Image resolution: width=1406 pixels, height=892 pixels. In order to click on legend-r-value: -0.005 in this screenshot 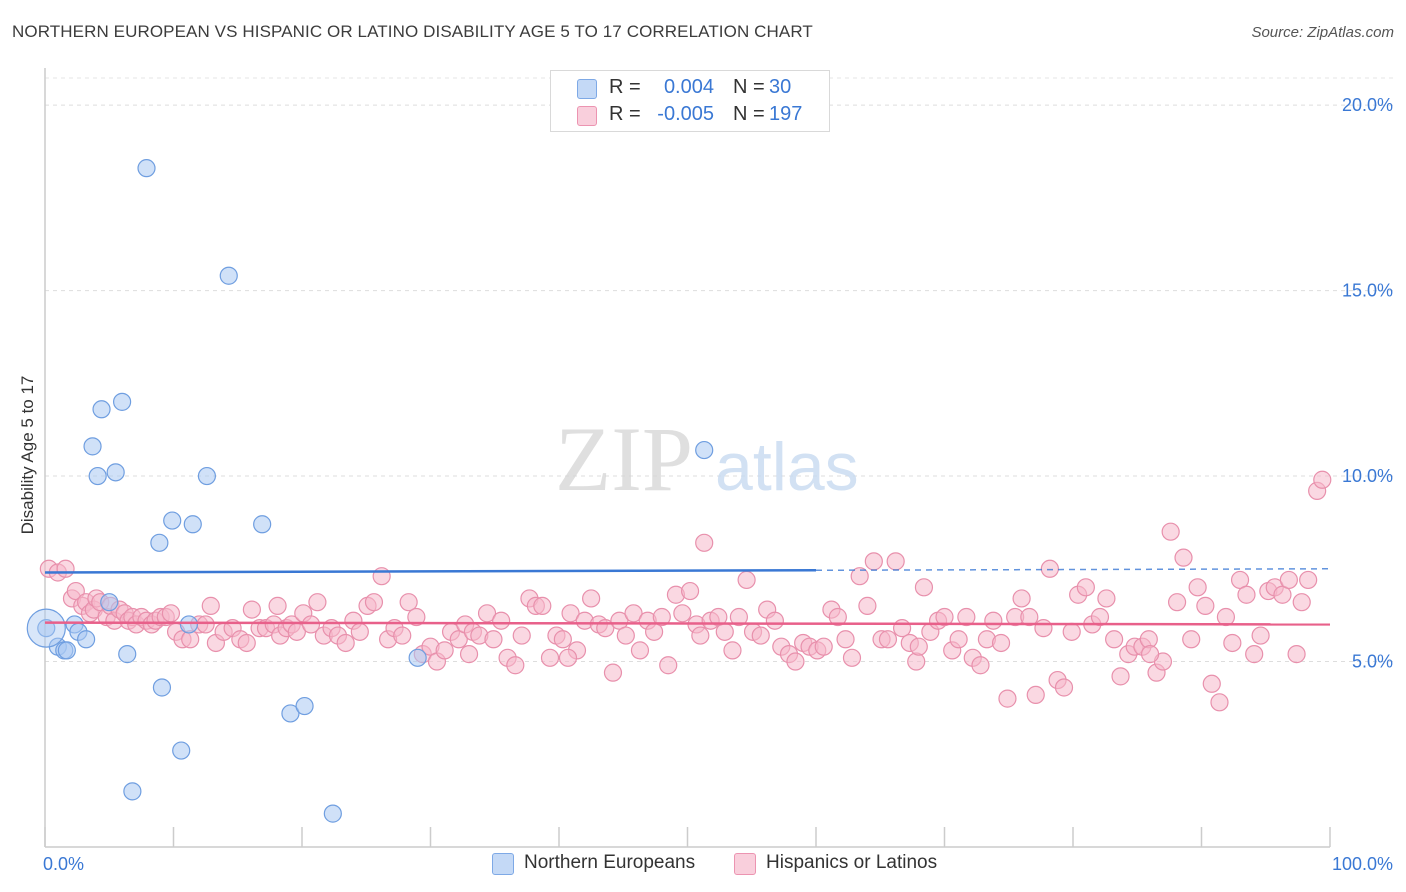, I will do `click(685, 114)`.